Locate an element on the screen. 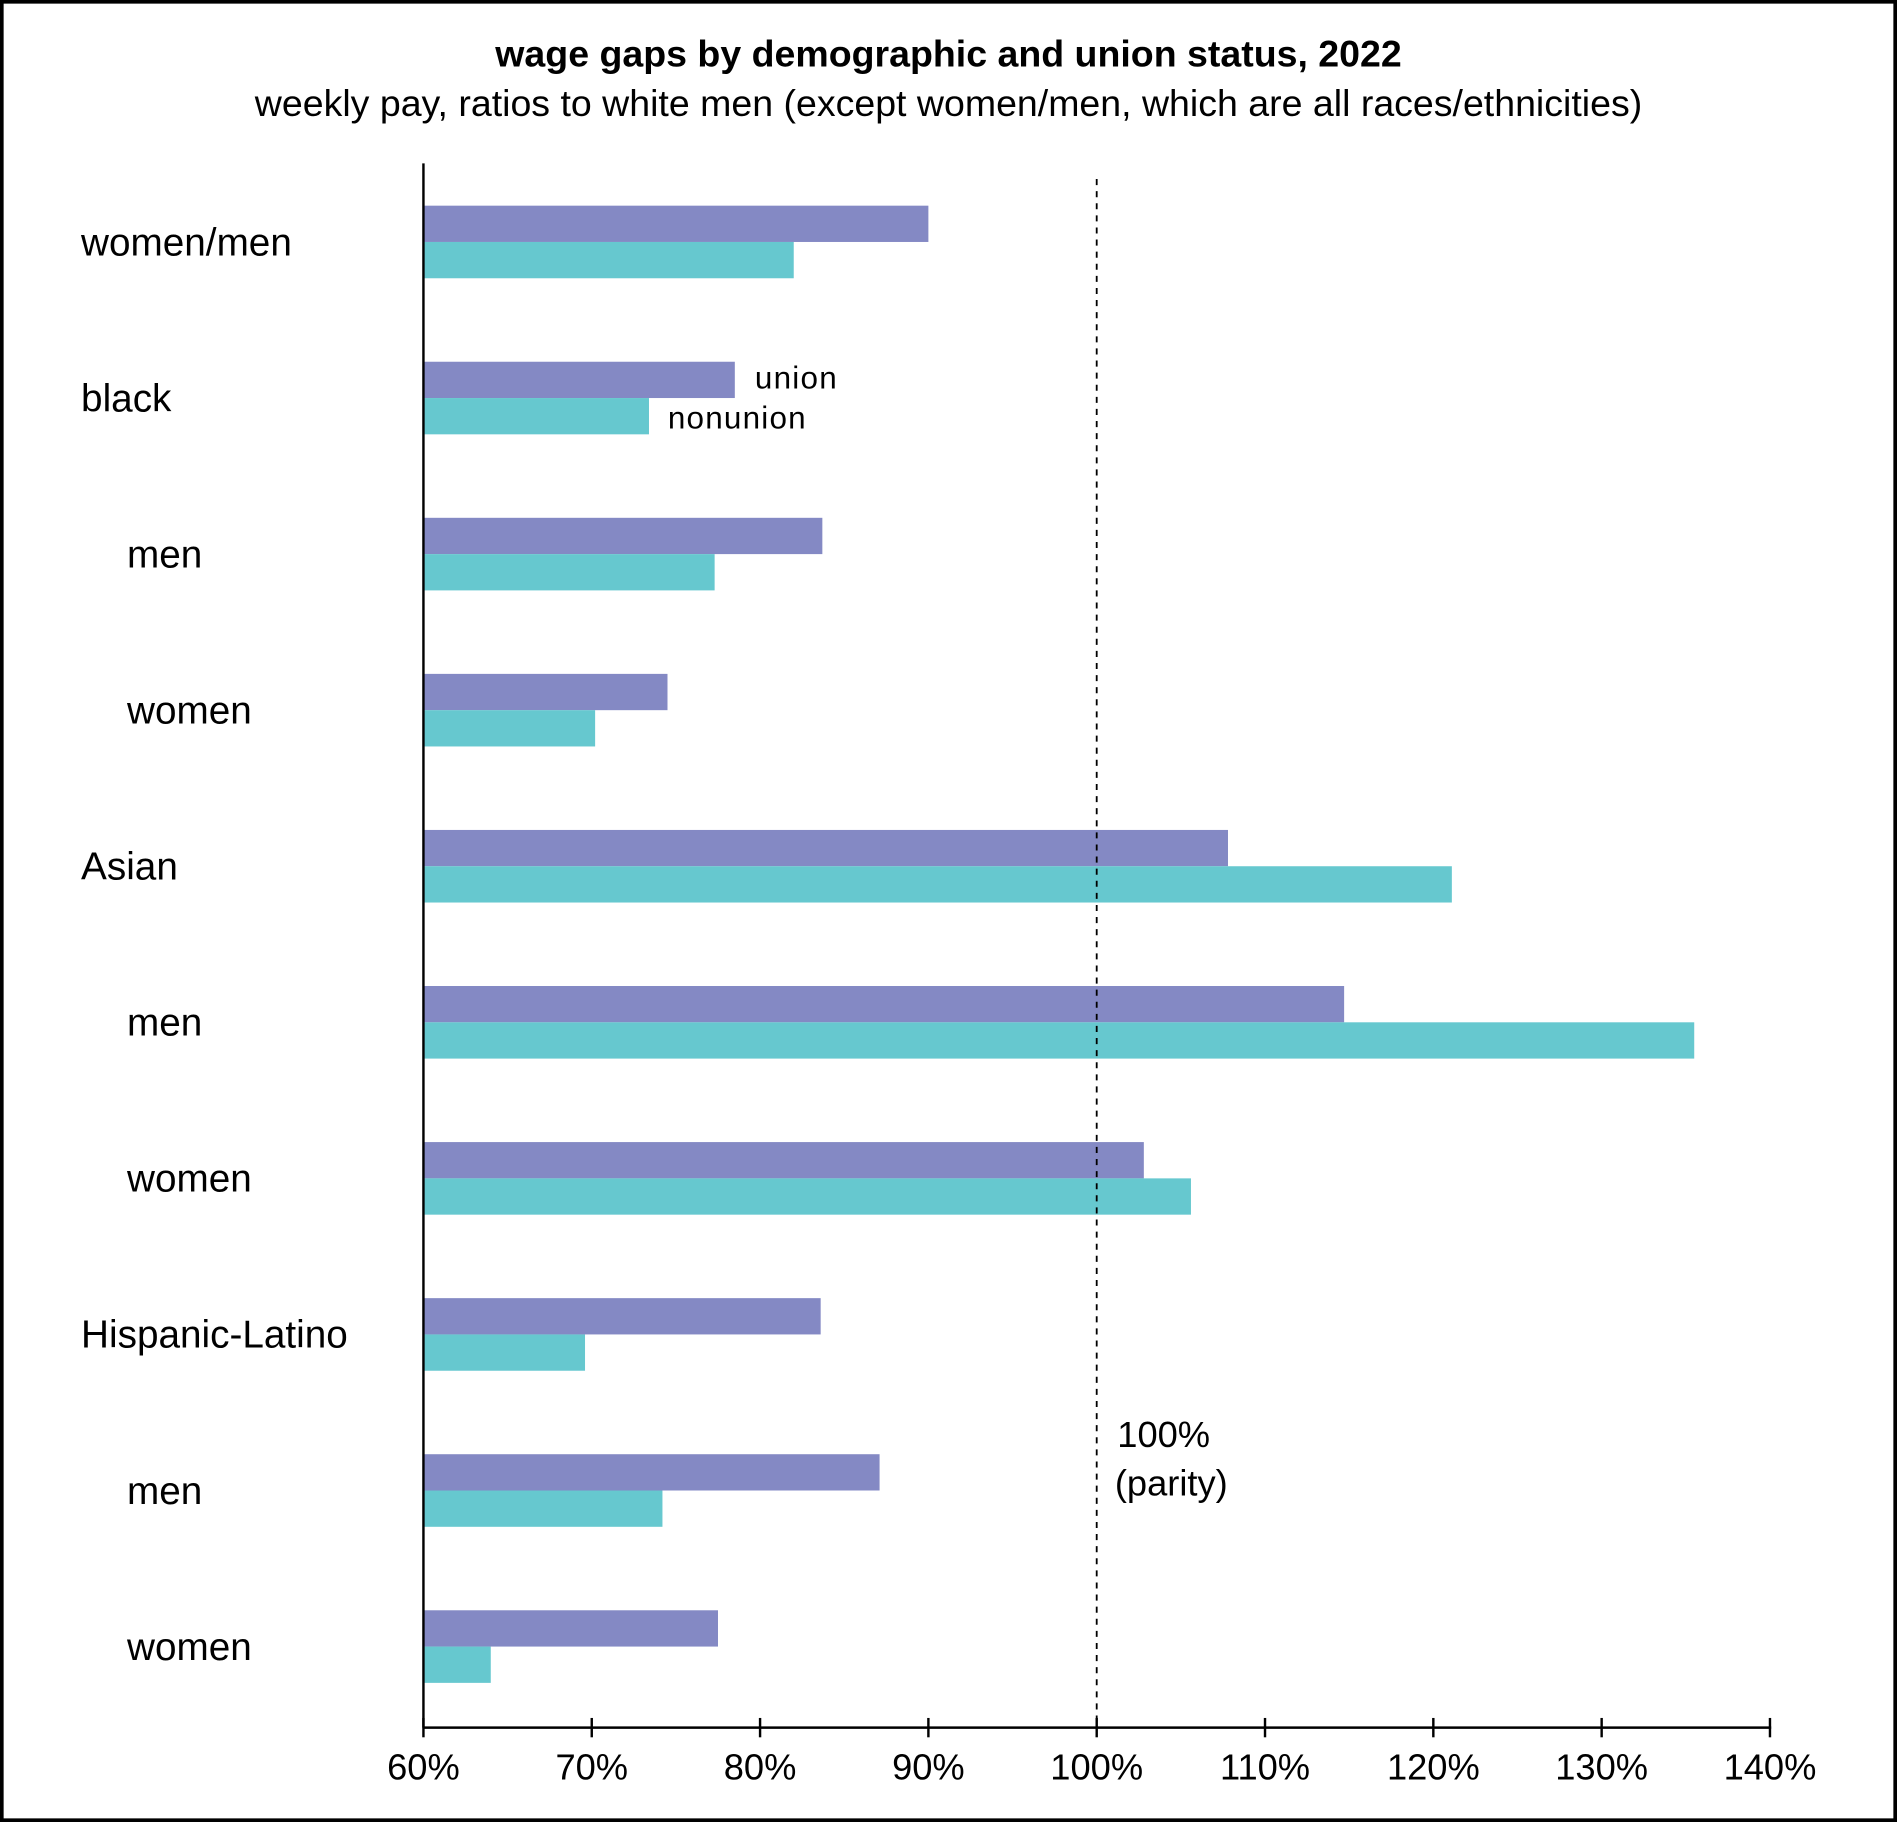 This screenshot has width=1897, height=1822. x-tick-label: 130% is located at coordinates (1601, 1767).